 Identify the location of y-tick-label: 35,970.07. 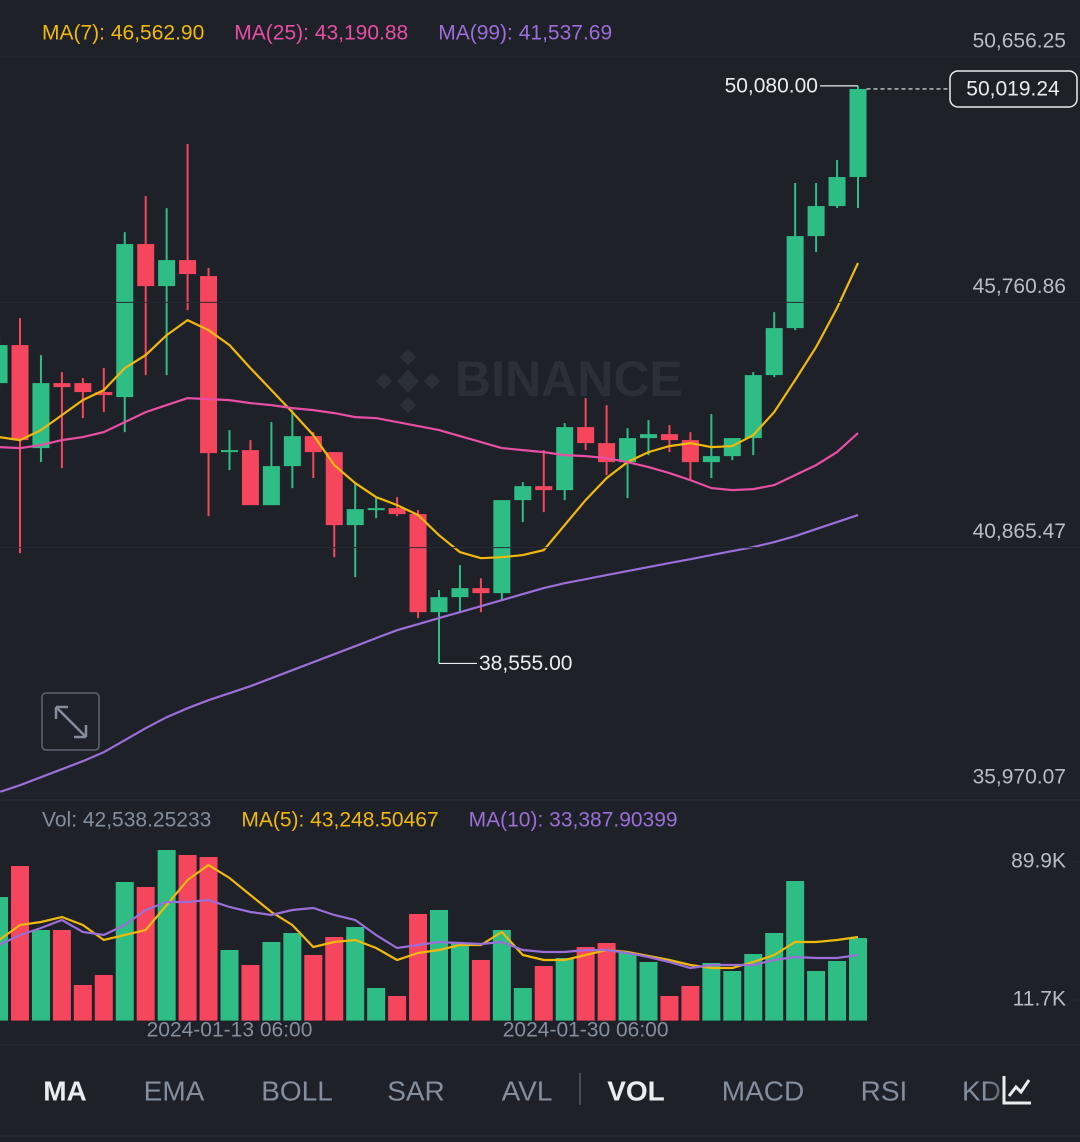
(1019, 777).